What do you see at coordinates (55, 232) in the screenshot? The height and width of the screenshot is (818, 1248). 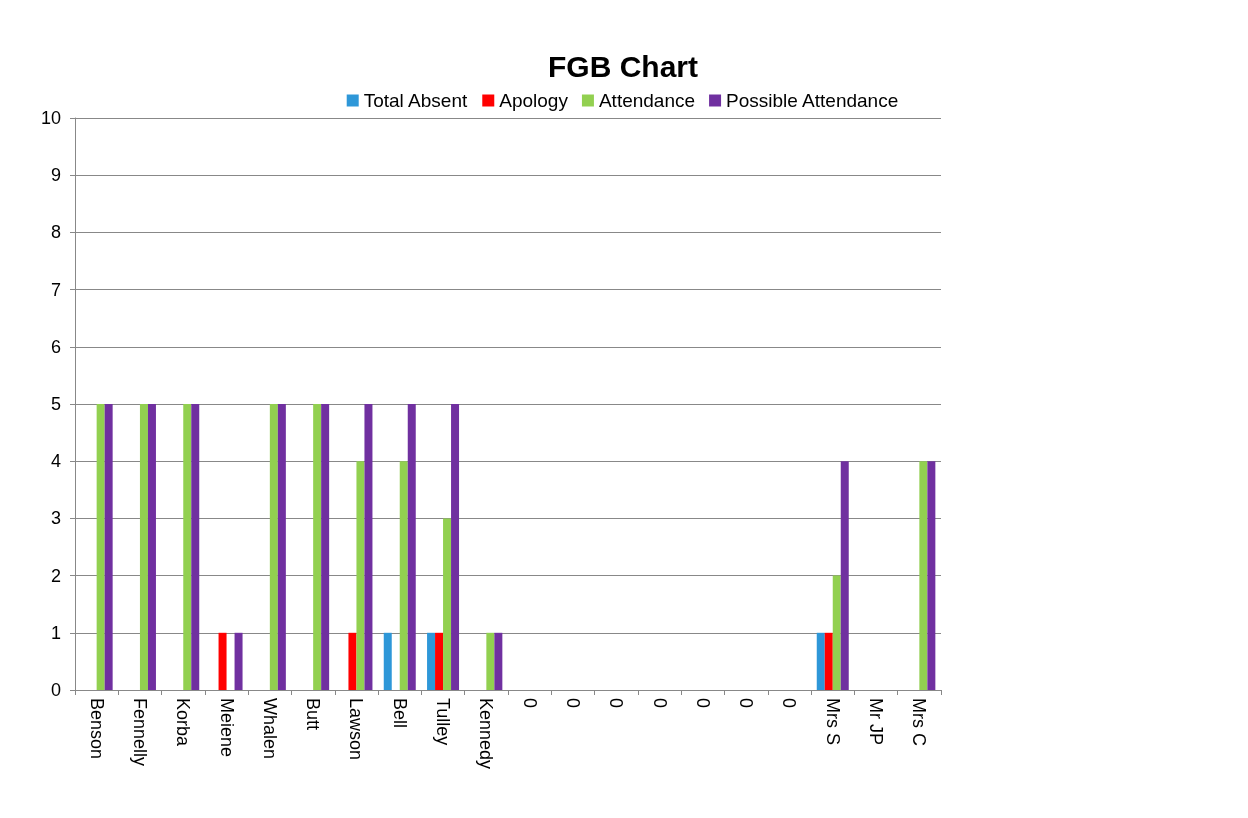 I see `y-tick-label: 8` at bounding box center [55, 232].